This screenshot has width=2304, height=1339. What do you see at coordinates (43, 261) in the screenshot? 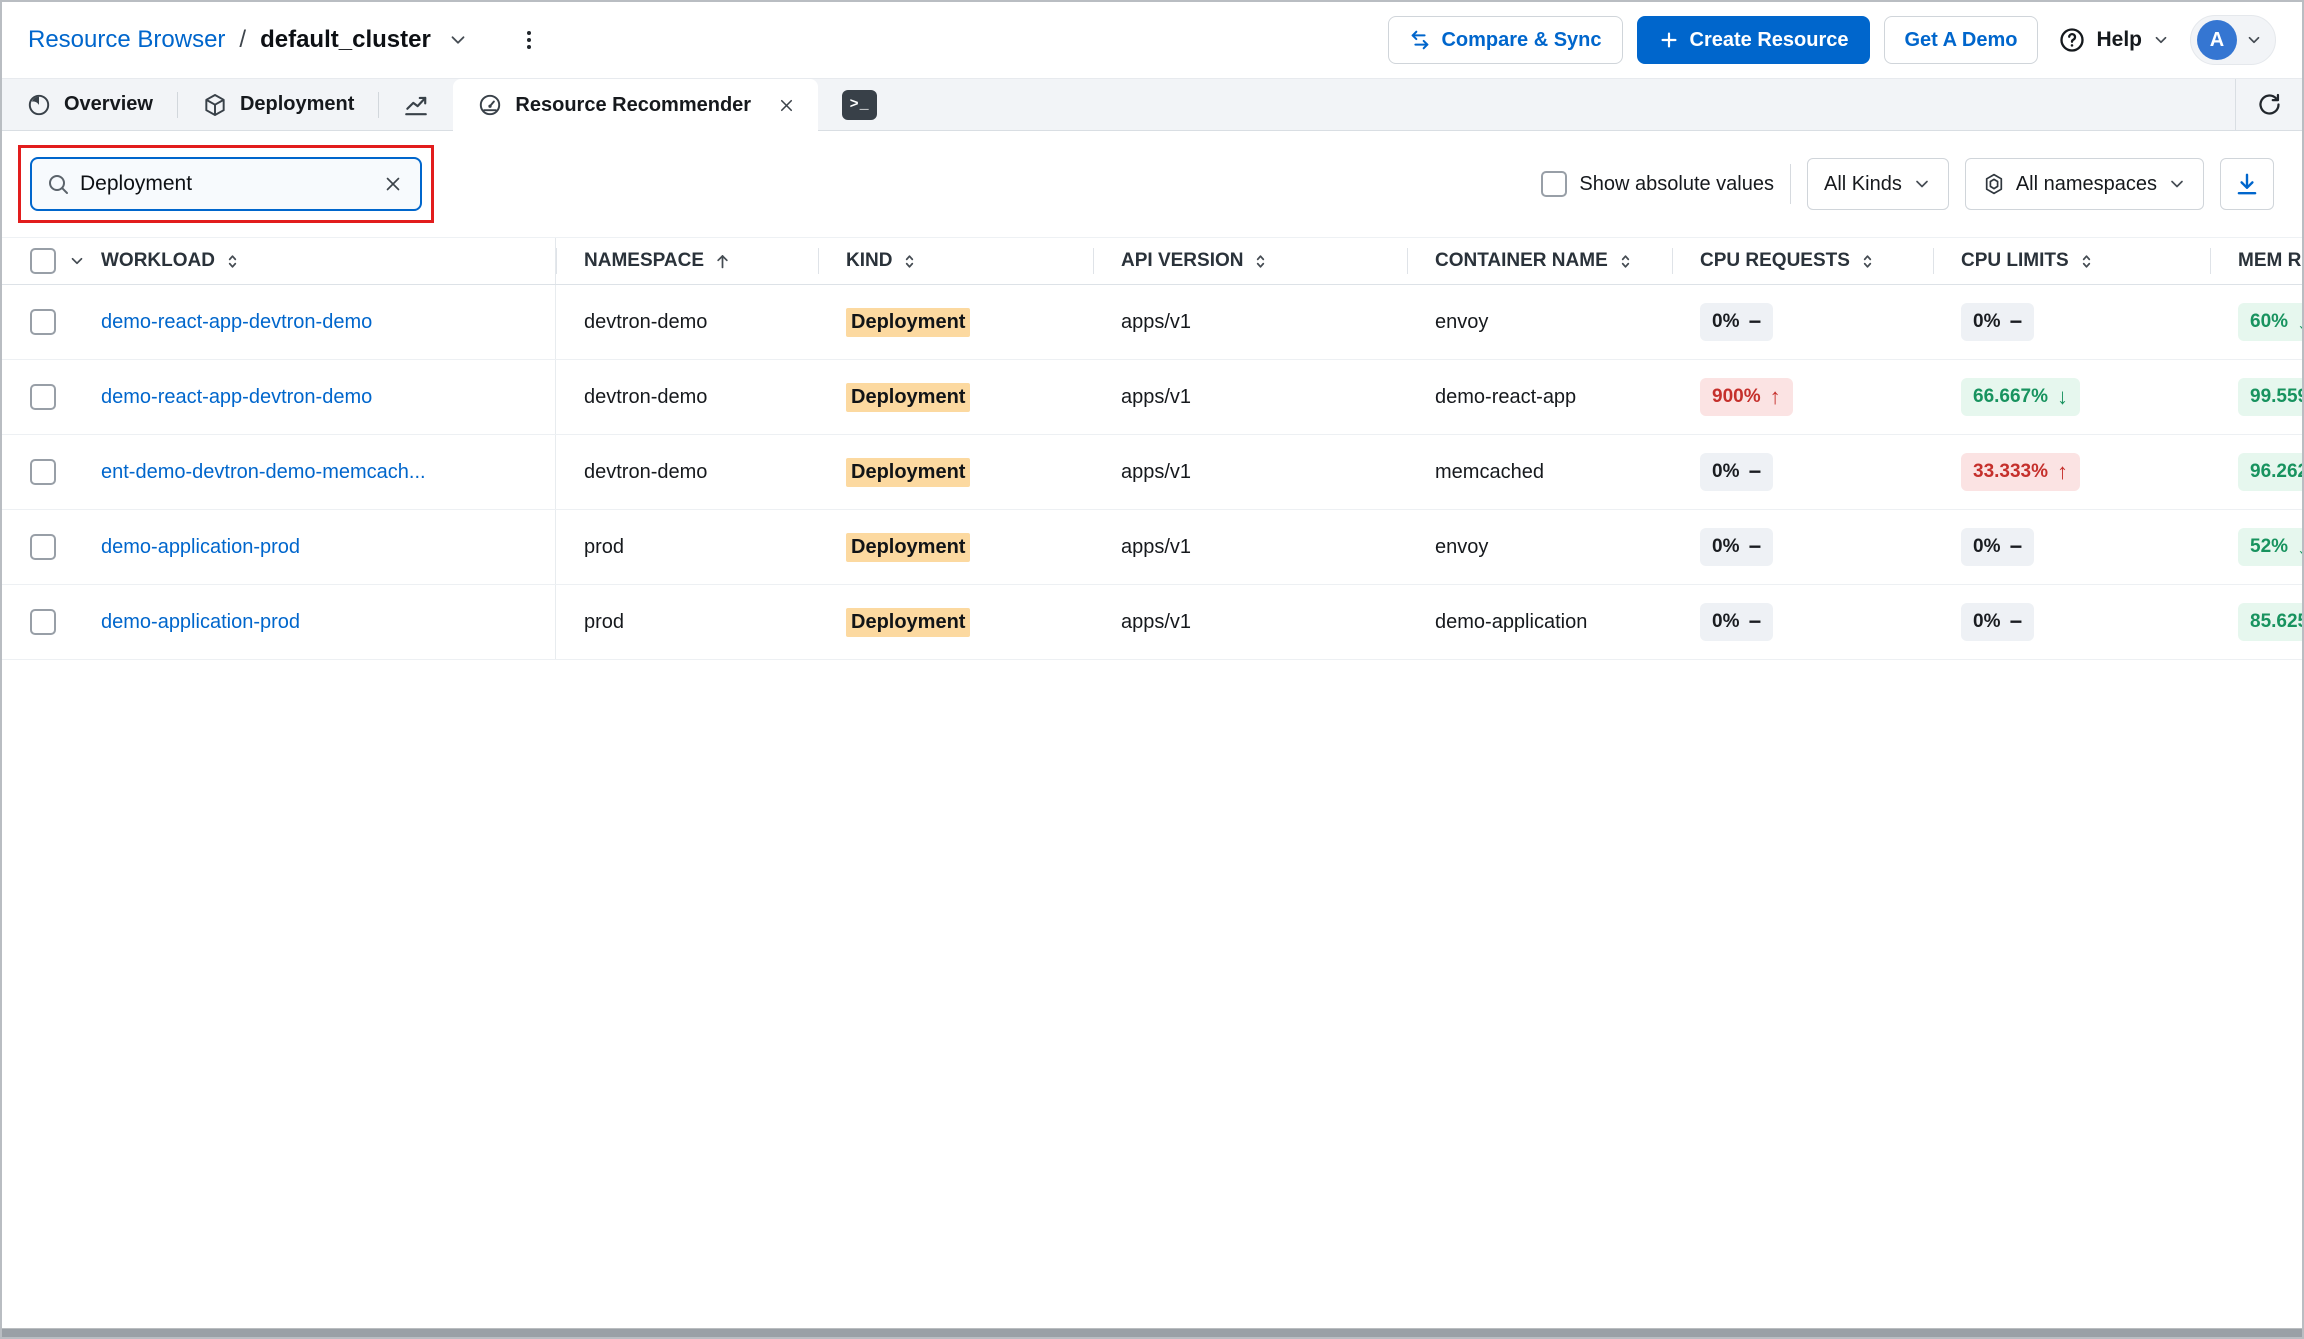
I see `select-all-checkbox` at bounding box center [43, 261].